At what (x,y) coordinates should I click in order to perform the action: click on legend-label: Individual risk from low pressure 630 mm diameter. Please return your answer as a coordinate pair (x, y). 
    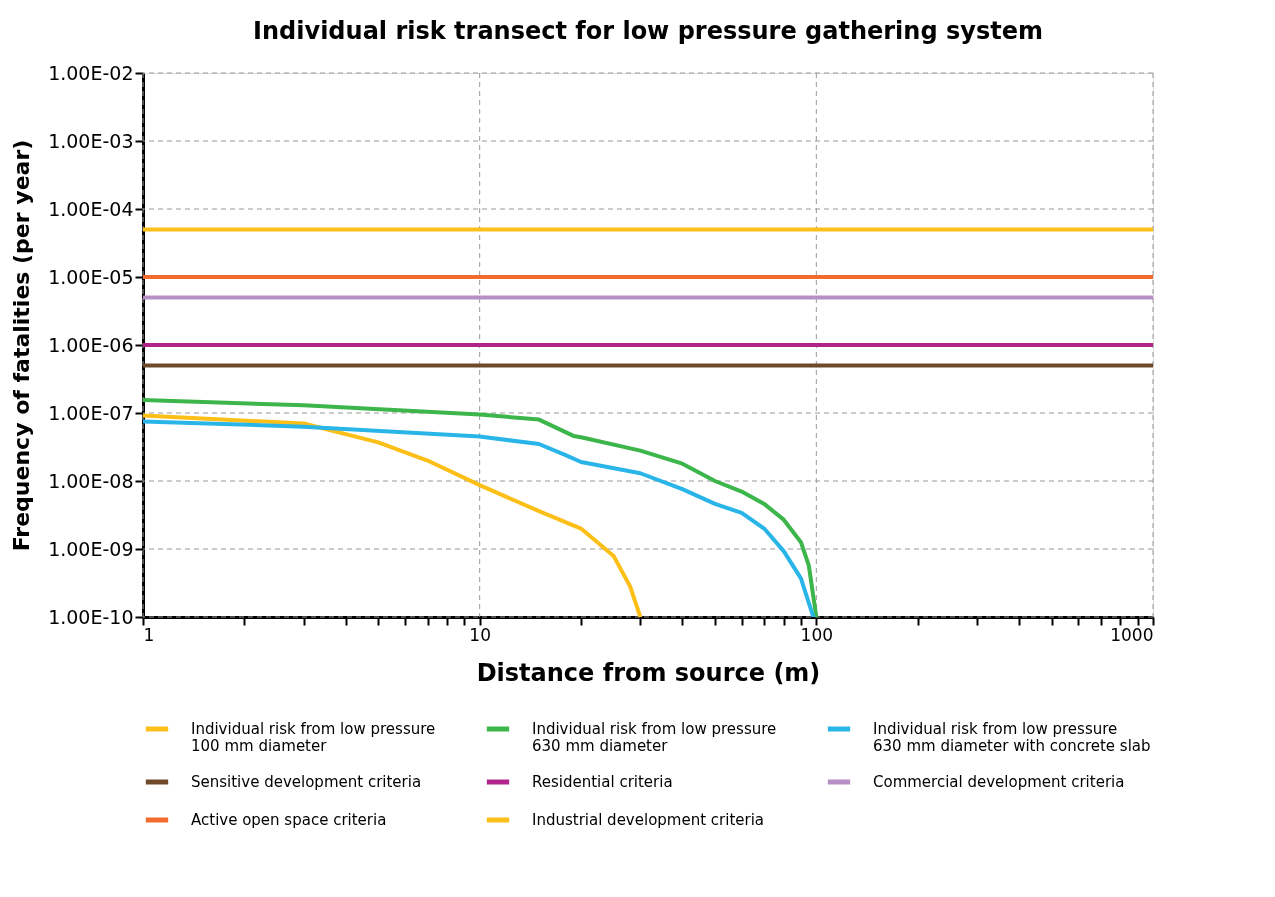
    Looking at the image, I should click on (654, 737).